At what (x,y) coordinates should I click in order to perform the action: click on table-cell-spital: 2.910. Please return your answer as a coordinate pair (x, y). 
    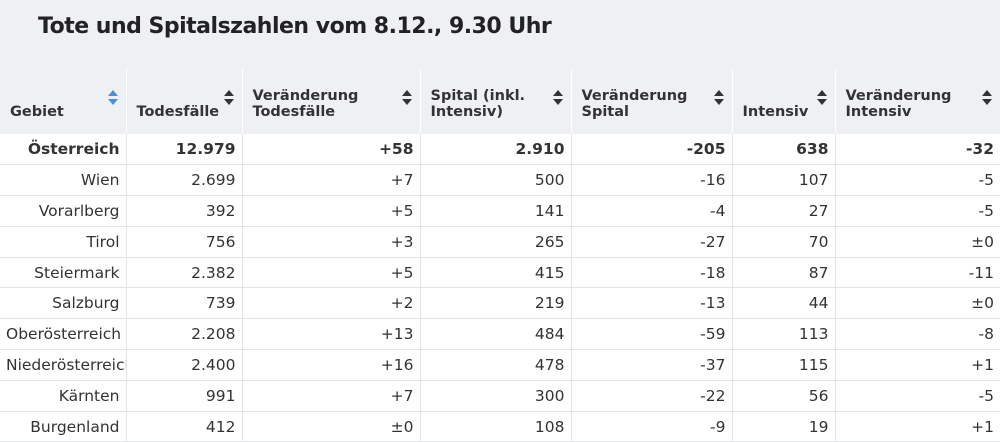
    Looking at the image, I should click on (496, 150).